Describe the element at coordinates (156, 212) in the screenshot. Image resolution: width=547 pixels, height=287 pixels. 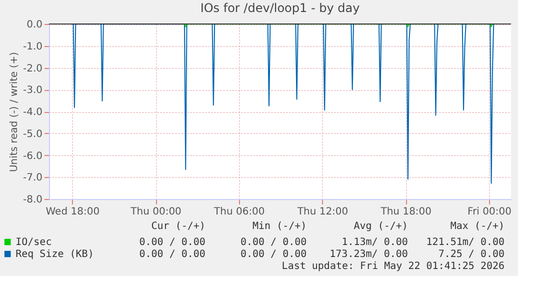
I see `x-tick-label: Thu 00:00` at that location.